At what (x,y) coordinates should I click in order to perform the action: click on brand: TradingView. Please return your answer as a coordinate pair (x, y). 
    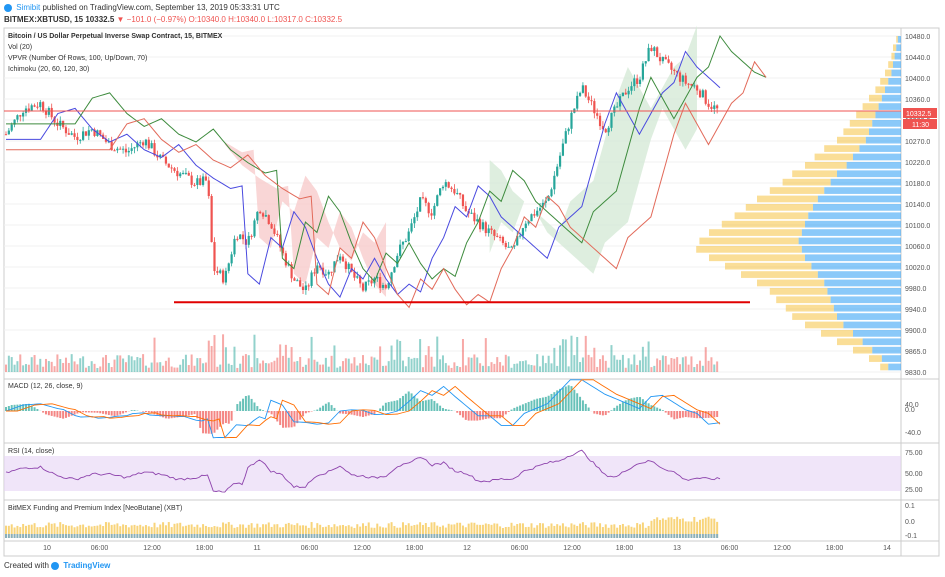
    Looking at the image, I should click on (87, 565).